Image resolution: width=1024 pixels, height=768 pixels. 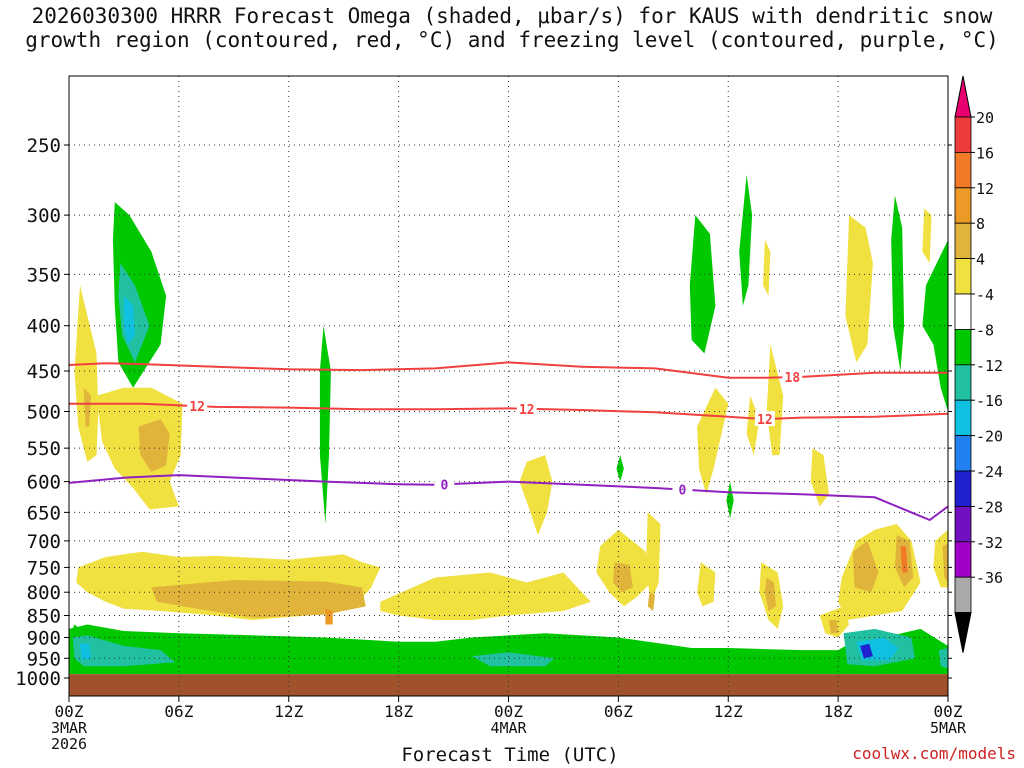 What do you see at coordinates (980, 224) in the screenshot?
I see `colorbar-label-3: 8` at bounding box center [980, 224].